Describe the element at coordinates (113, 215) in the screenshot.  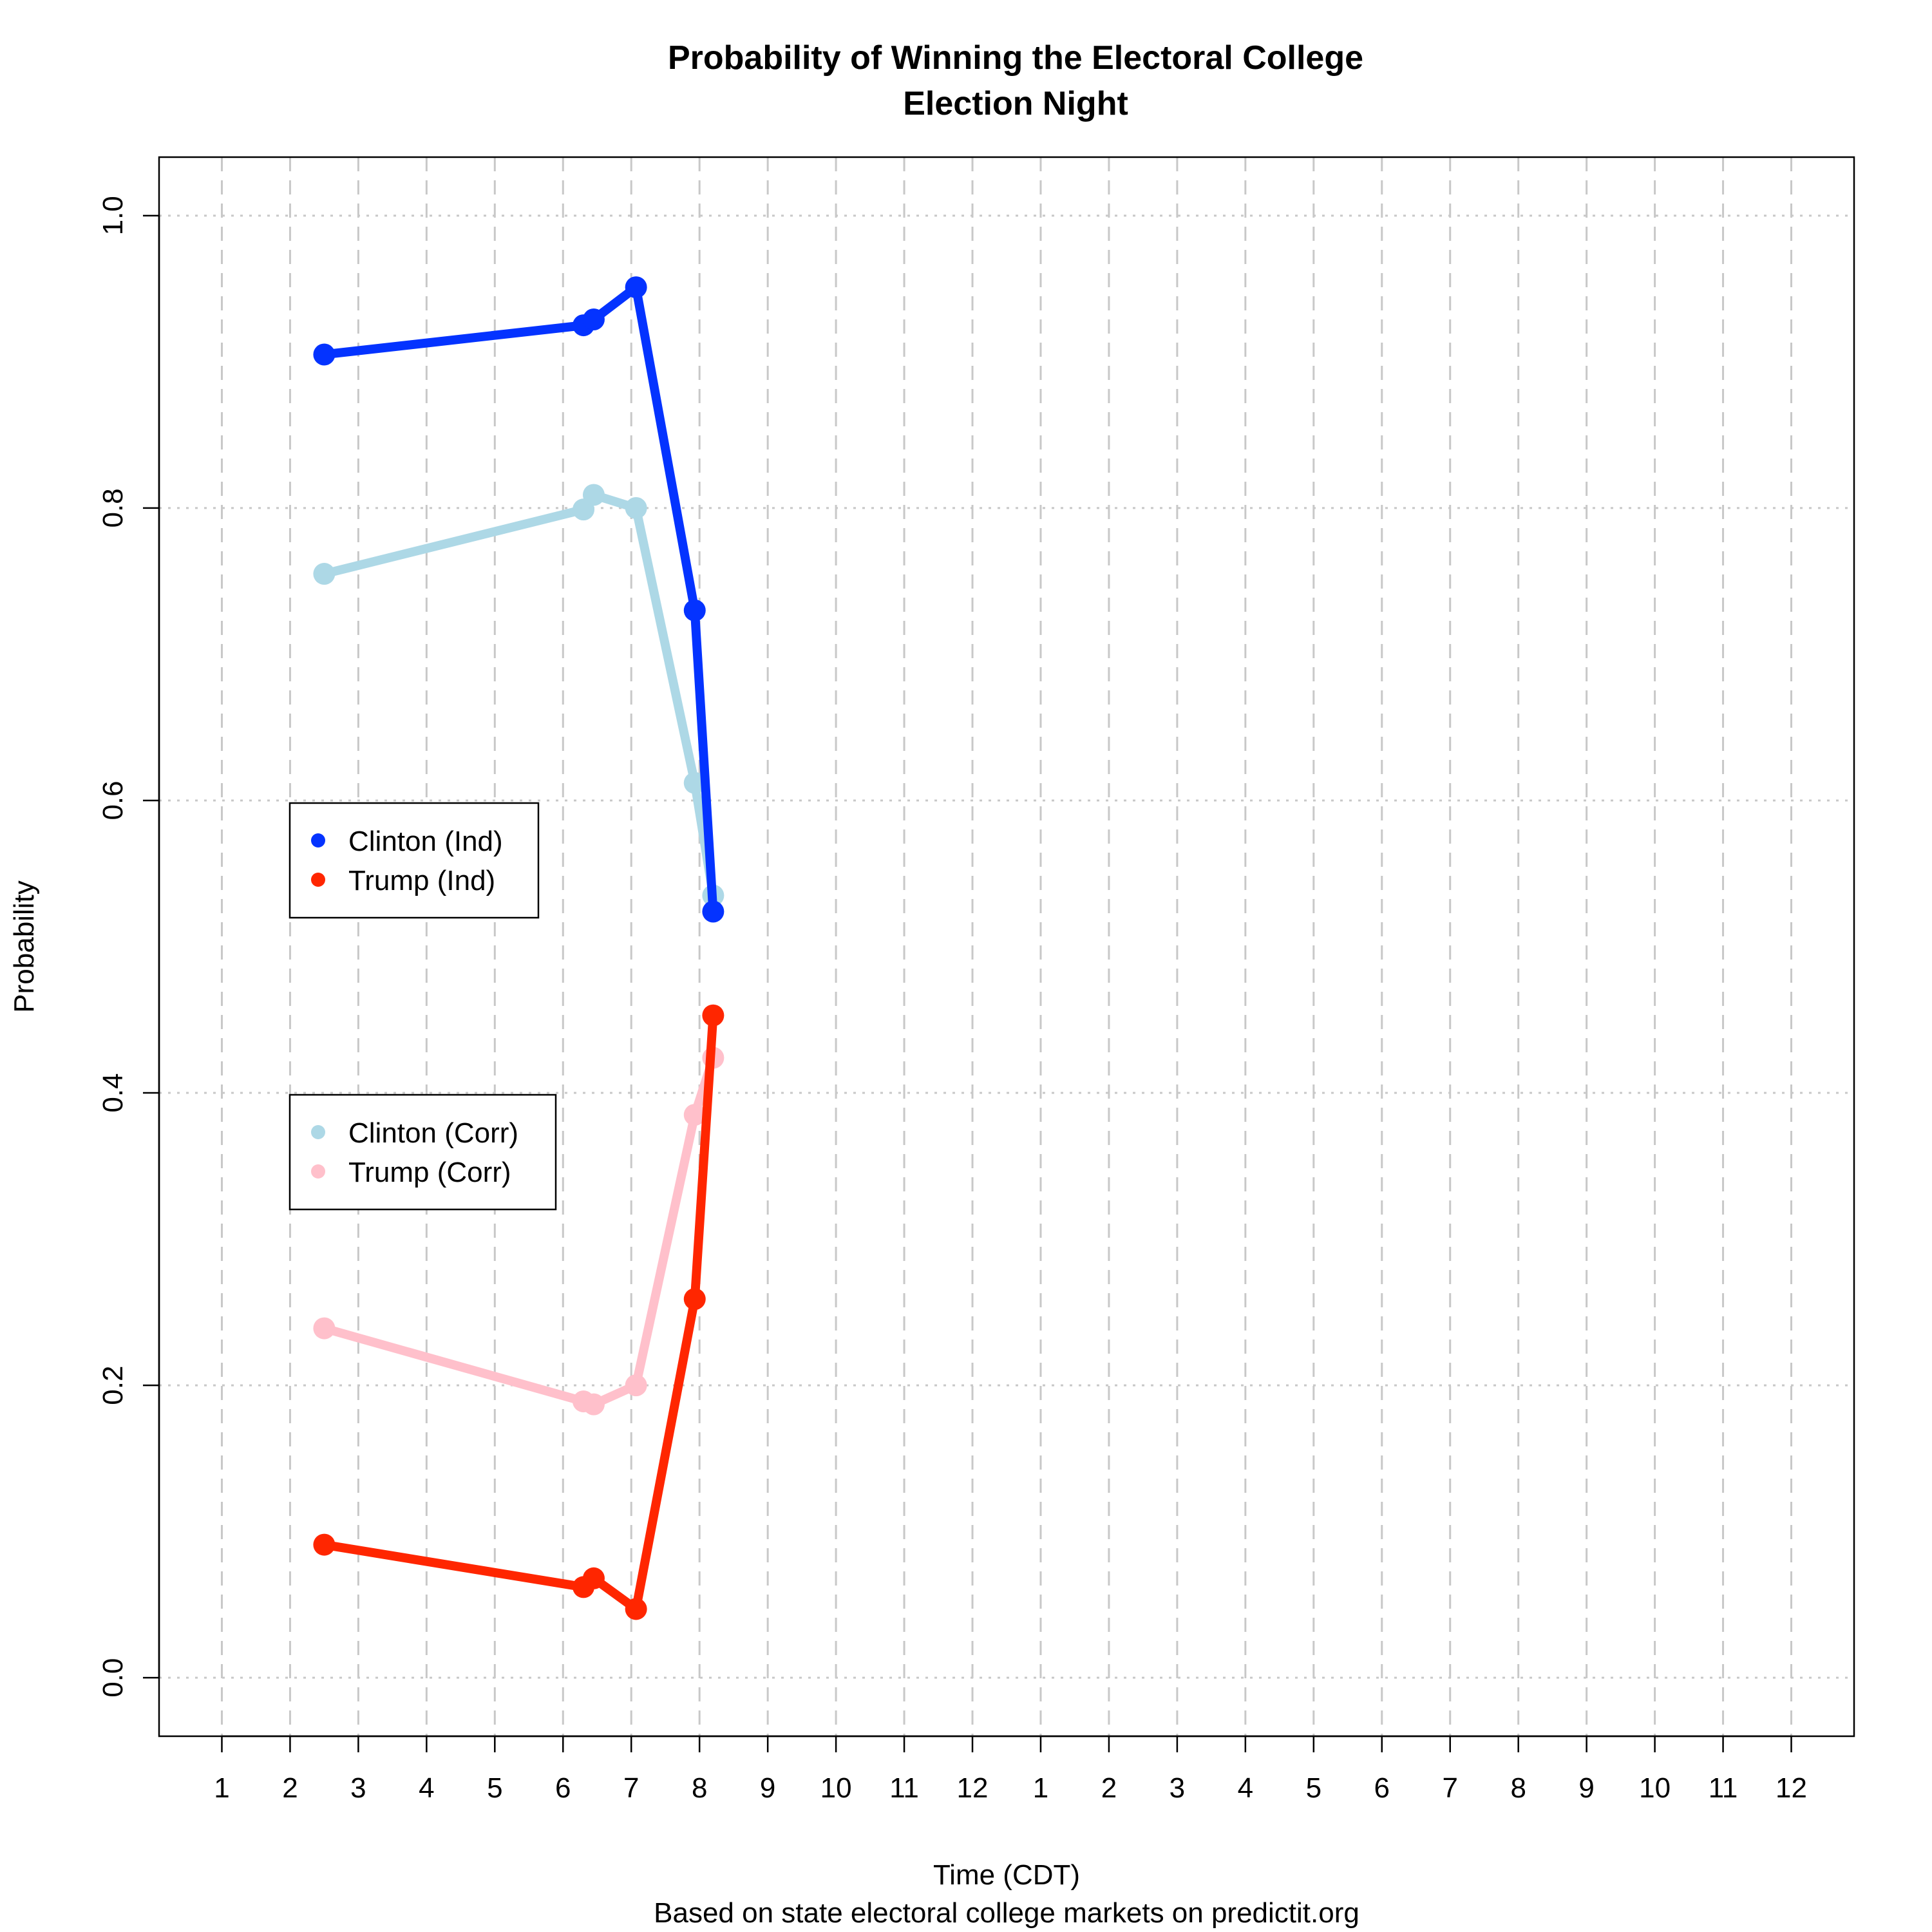
I see `y-tick-label-5: 1.0` at that location.